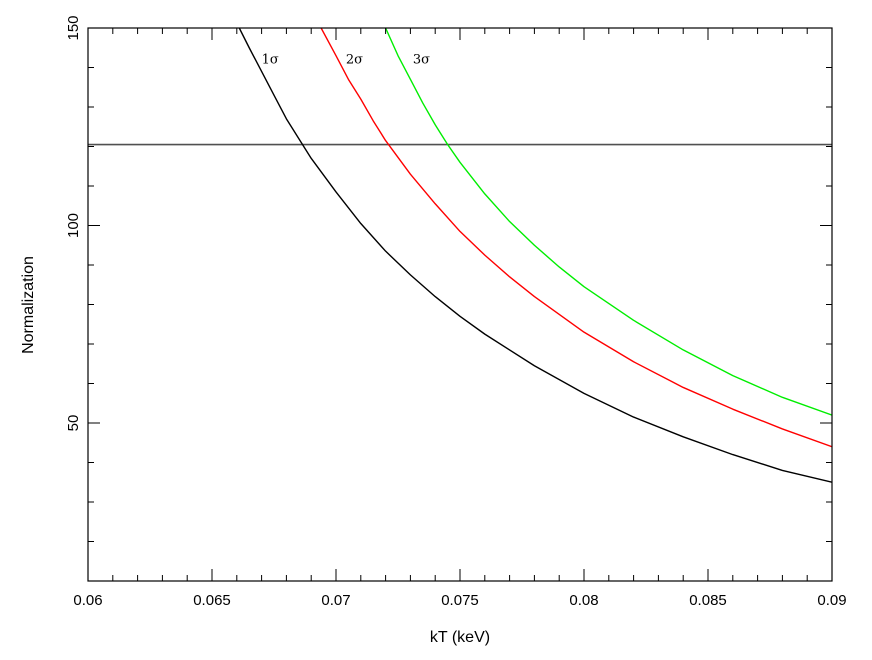  I want to click on x-axis-label: kT (keV), so click(460, 637).